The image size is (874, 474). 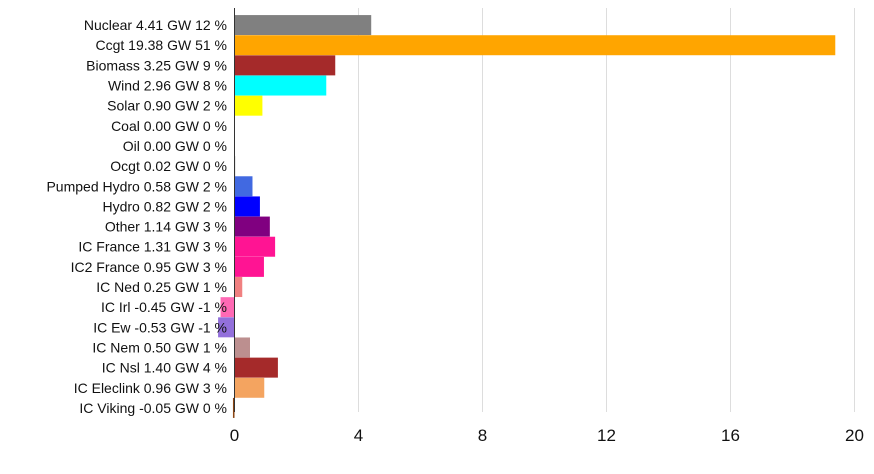 What do you see at coordinates (150, 388) in the screenshot?
I see `category-label: IC Eleclink 0.96 GW 3 %` at bounding box center [150, 388].